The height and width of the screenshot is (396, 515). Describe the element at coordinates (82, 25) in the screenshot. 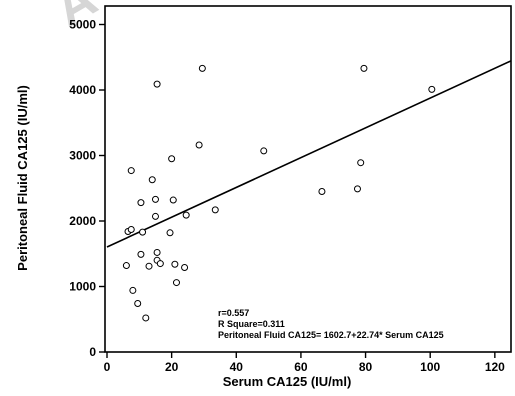

I see `y-tick-label: 5000` at that location.